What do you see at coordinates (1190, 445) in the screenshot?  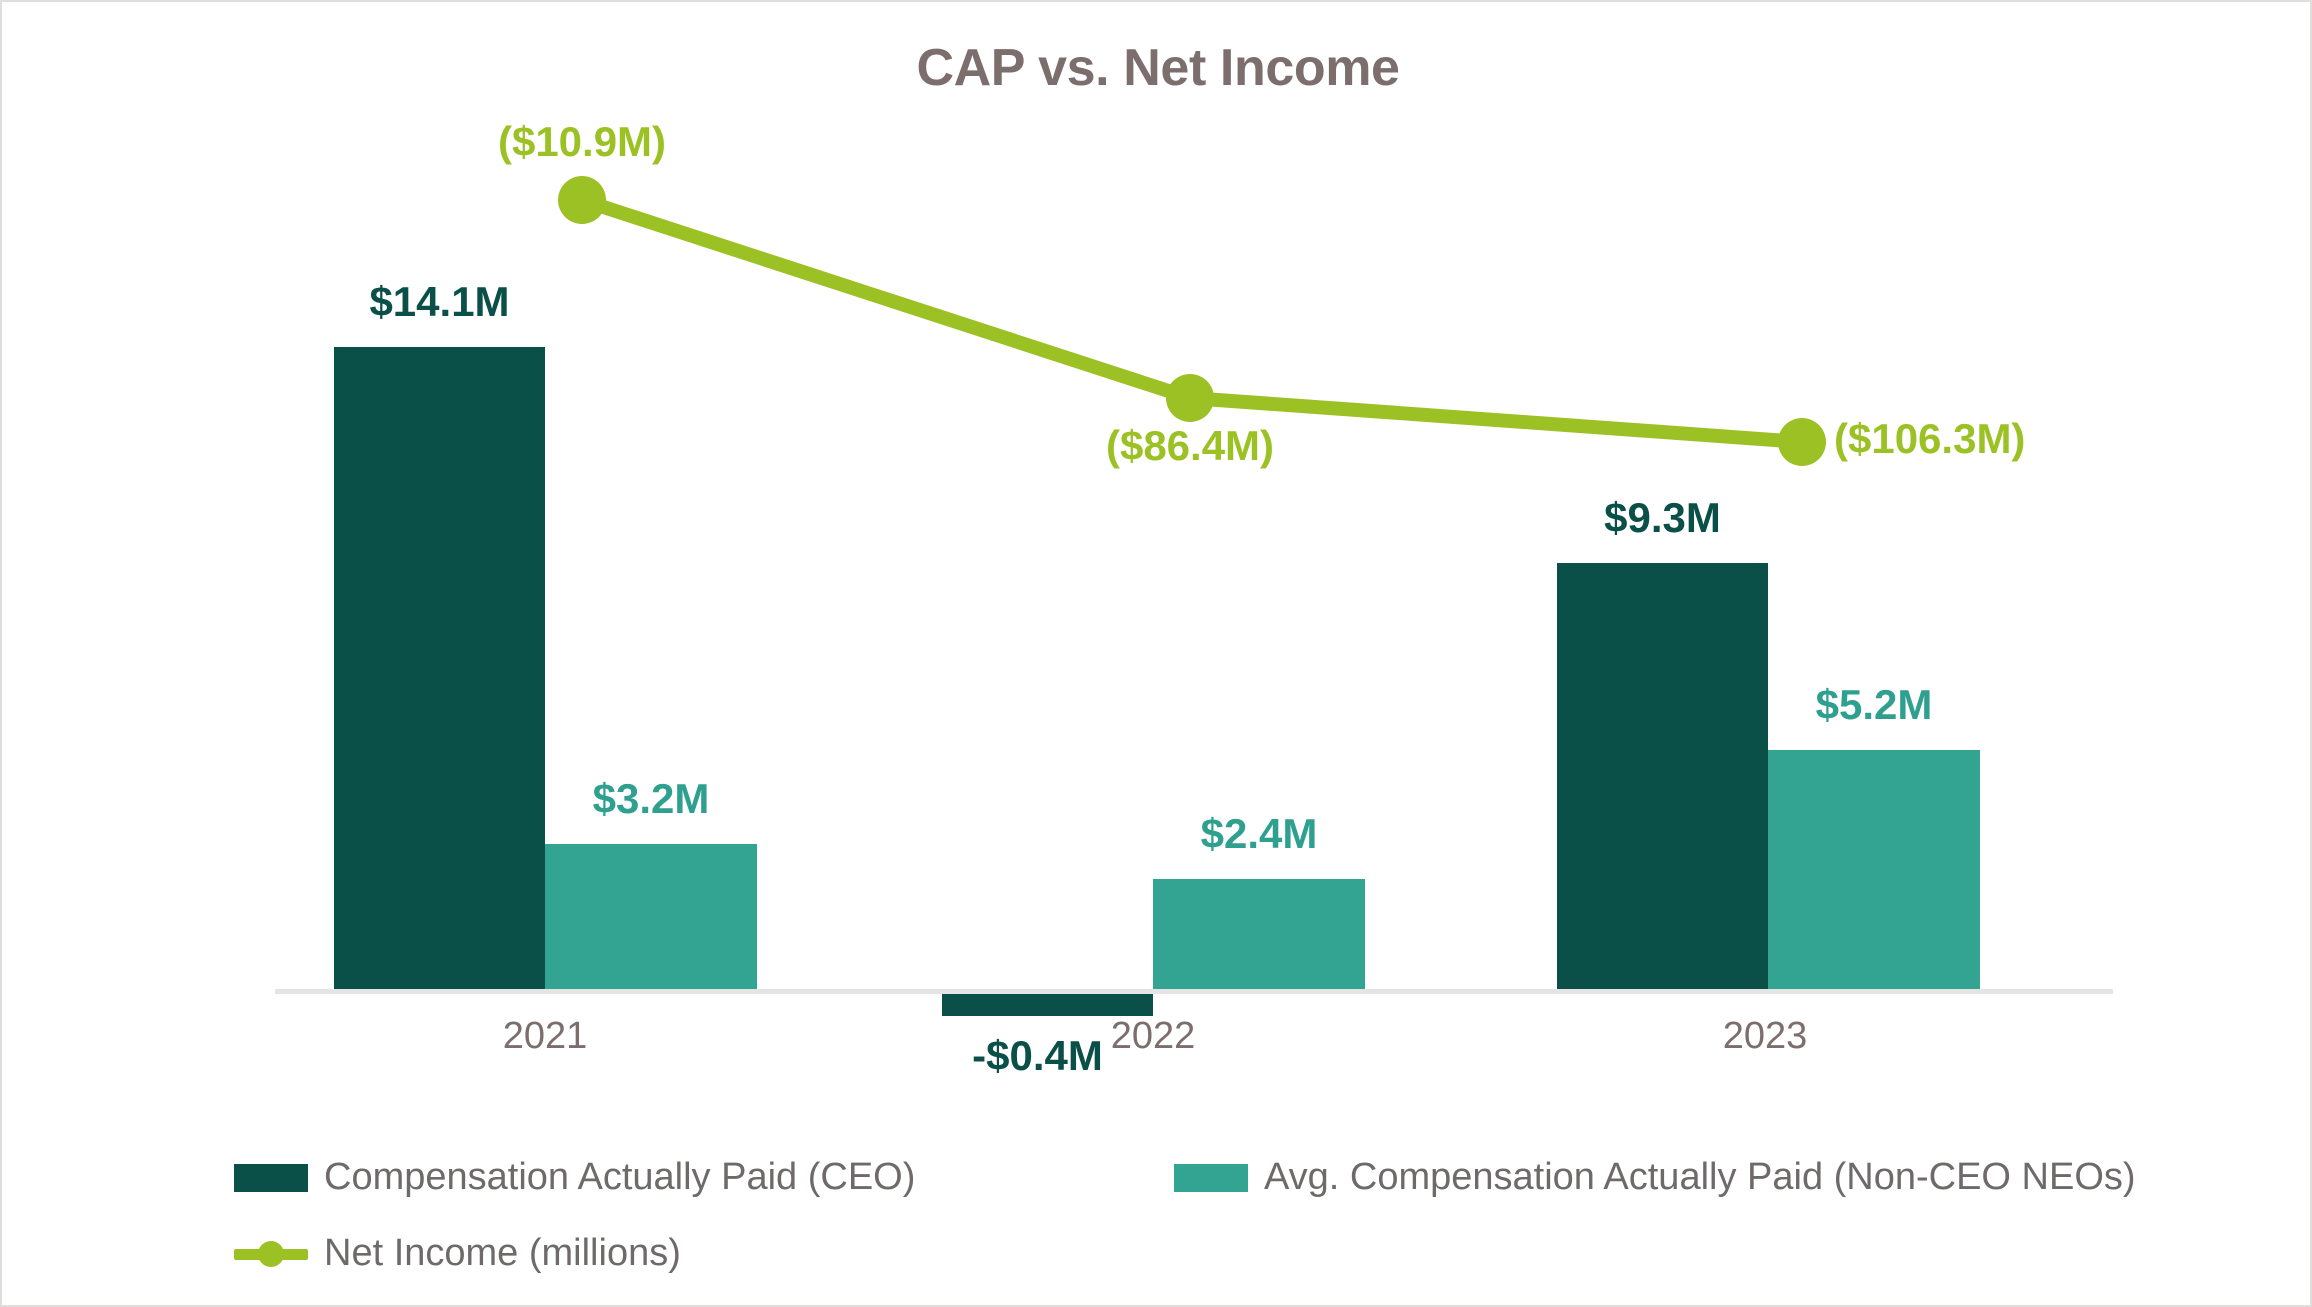 I see `data-label-net-income-2022: ($86.4M)` at bounding box center [1190, 445].